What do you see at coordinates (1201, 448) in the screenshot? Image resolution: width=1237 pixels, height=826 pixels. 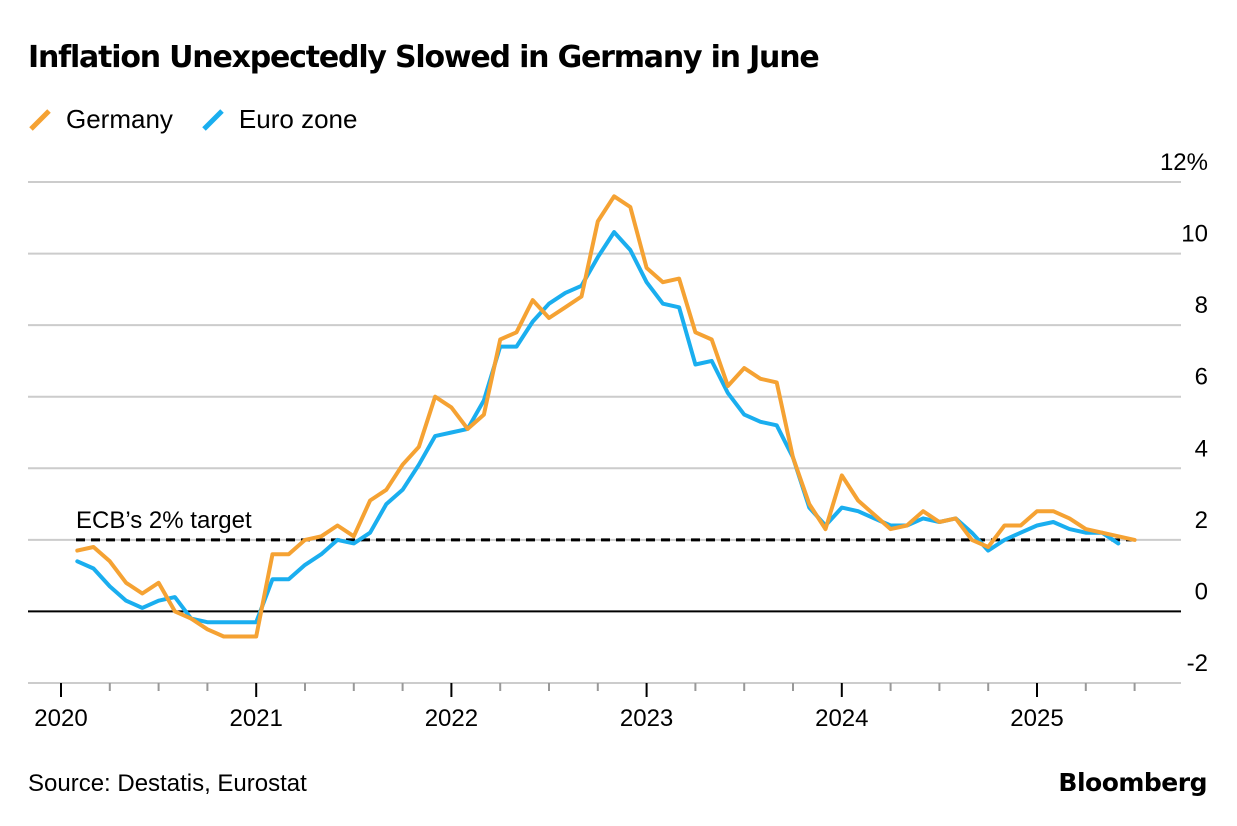 I see `y-tick-label-4: 4` at bounding box center [1201, 448].